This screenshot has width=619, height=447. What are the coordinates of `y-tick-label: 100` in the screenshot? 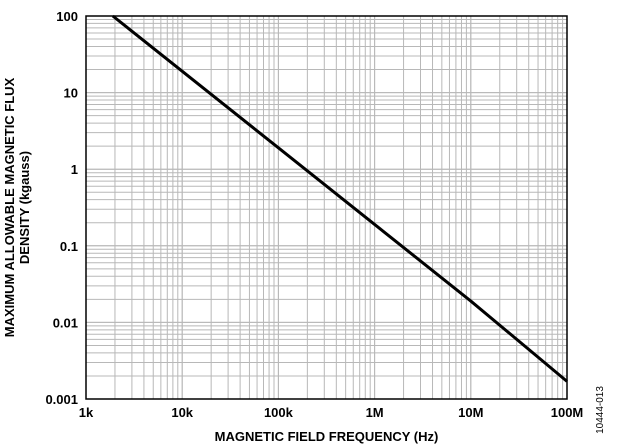 It's located at (67, 16).